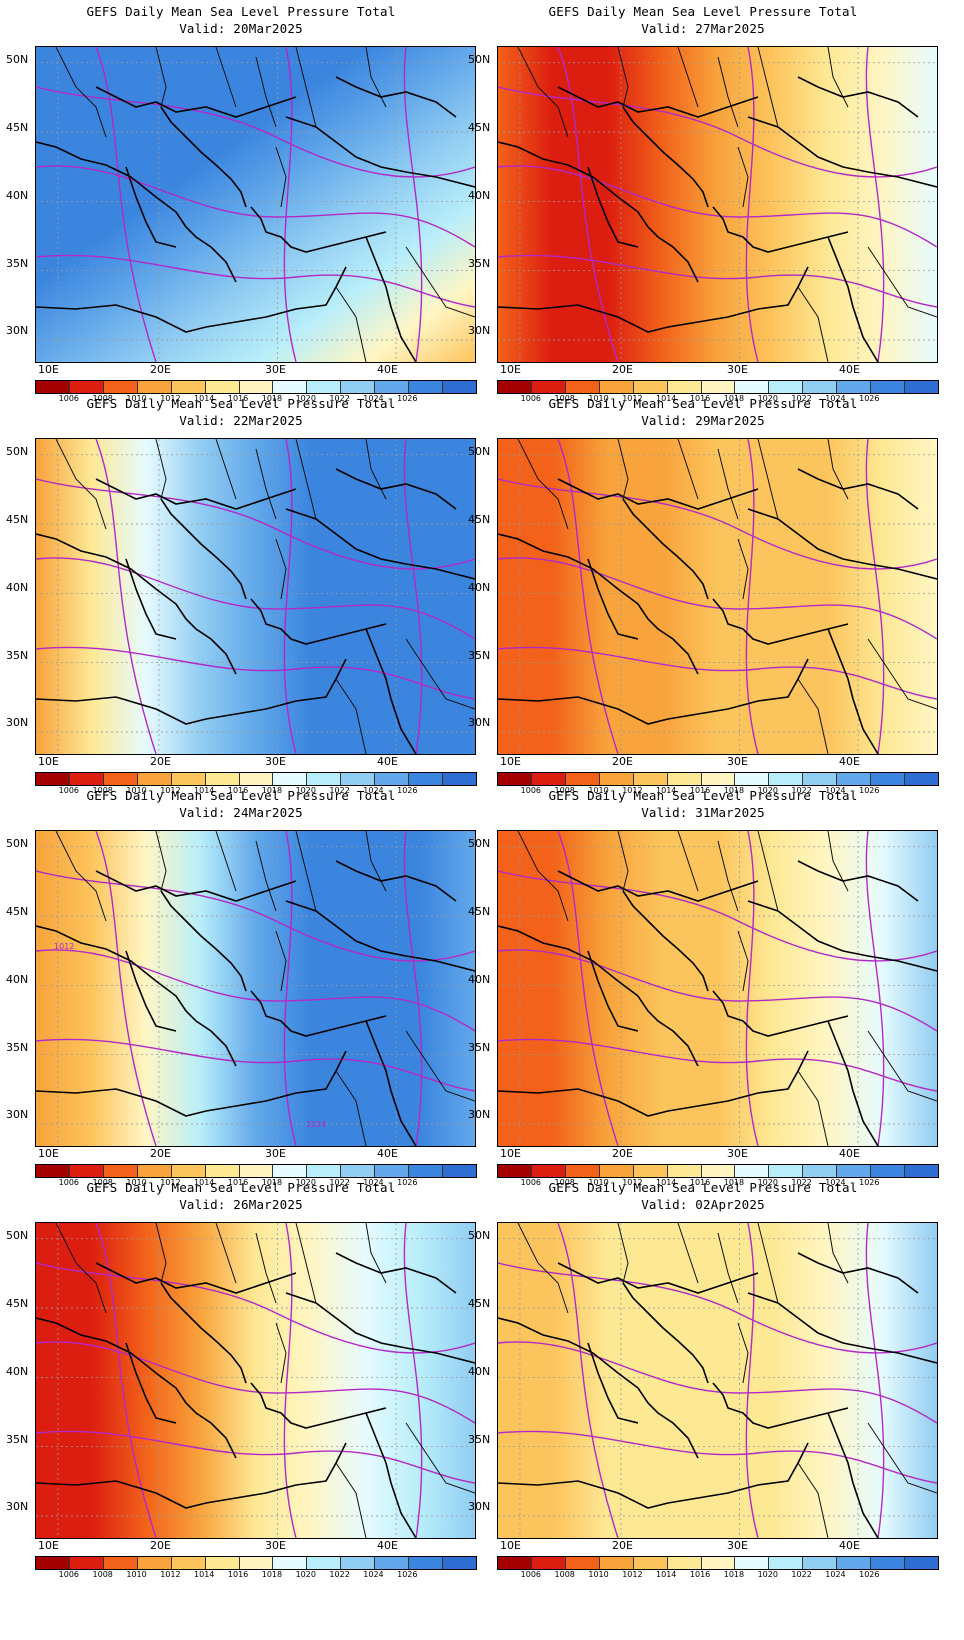 The height and width of the screenshot is (1640, 964). I want to click on panel-valid-date: Valid: 02Apr2025, so click(703, 1204).